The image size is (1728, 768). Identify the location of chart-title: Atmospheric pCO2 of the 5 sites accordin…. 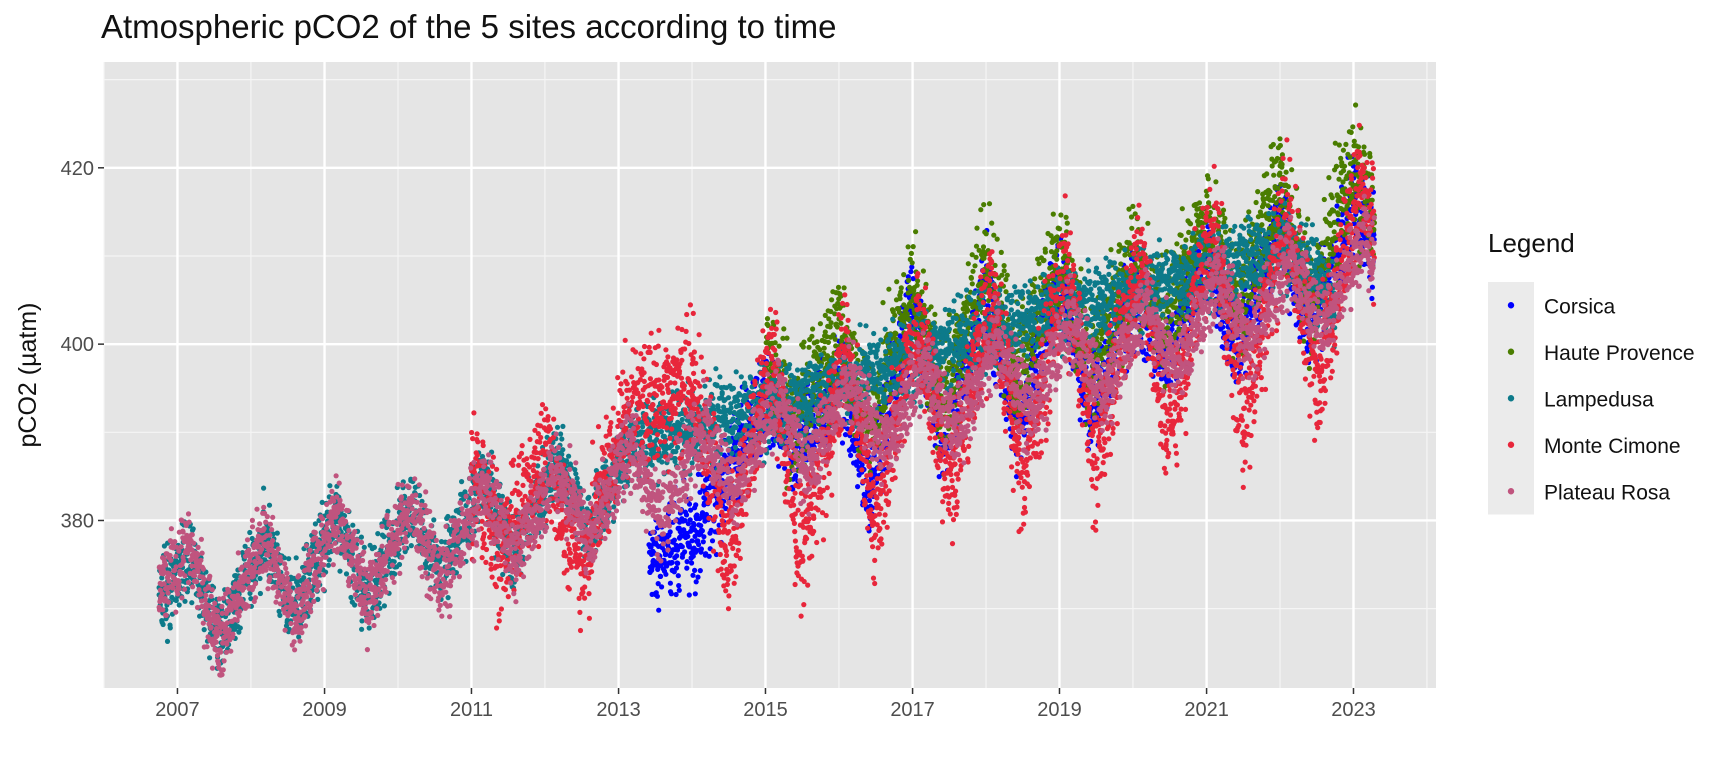
(469, 26).